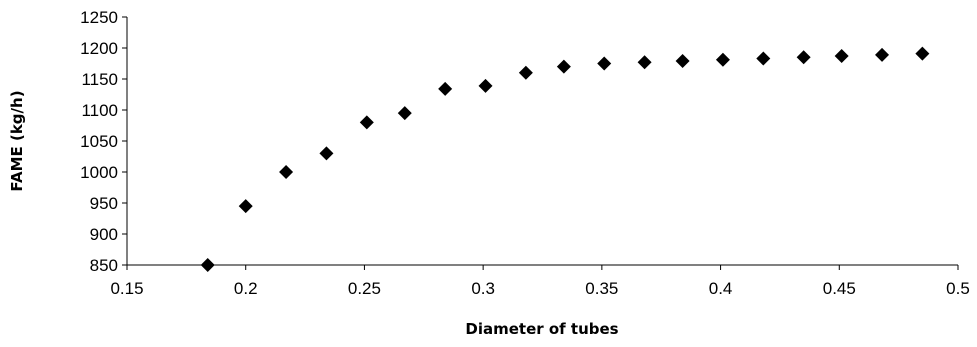 Image resolution: width=977 pixels, height=347 pixels. What do you see at coordinates (721, 288) in the screenshot?
I see `x-tick-label: 0.4` at bounding box center [721, 288].